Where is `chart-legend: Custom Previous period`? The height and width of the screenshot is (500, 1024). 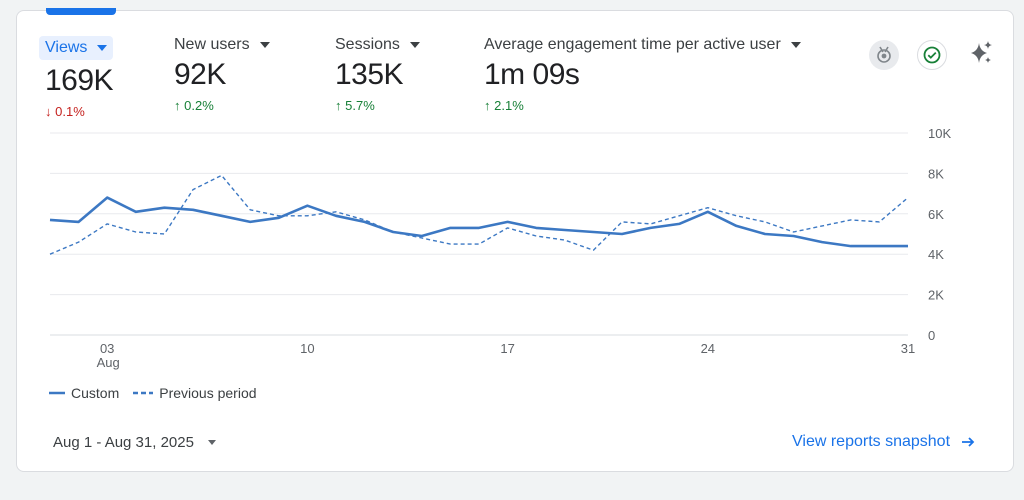 chart-legend: Custom Previous period is located at coordinates (153, 393).